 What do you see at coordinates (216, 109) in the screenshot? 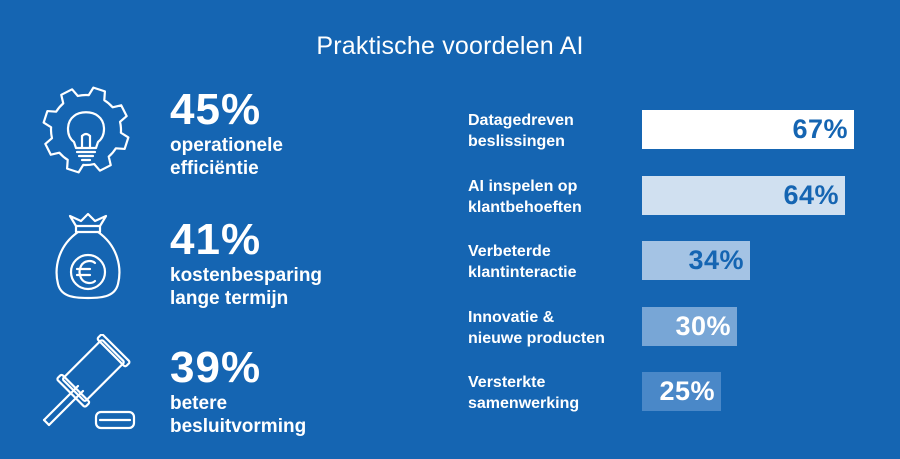
I see `stat-value: 45%` at bounding box center [216, 109].